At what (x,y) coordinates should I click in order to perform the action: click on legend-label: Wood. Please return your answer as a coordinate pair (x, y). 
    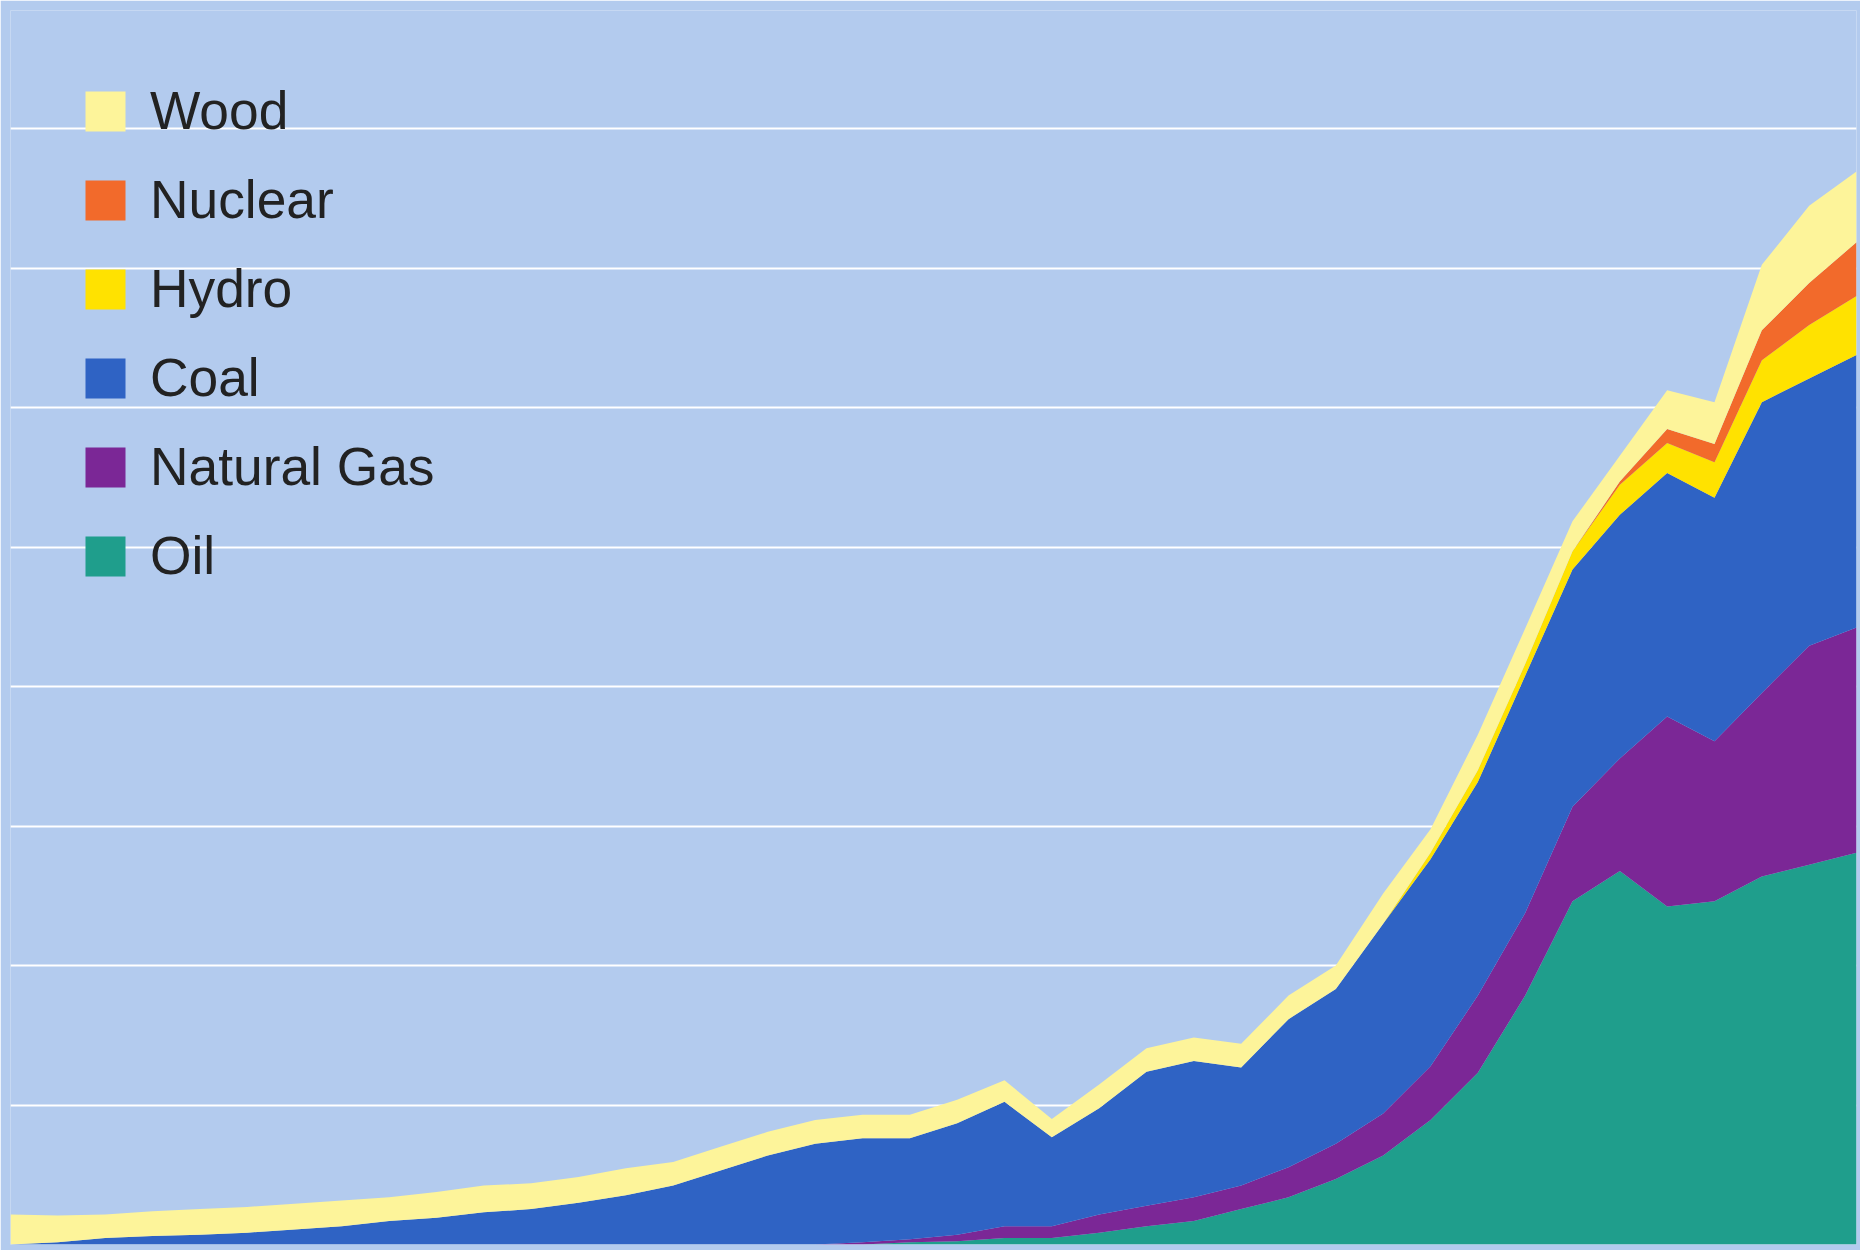
    Looking at the image, I should click on (219, 110).